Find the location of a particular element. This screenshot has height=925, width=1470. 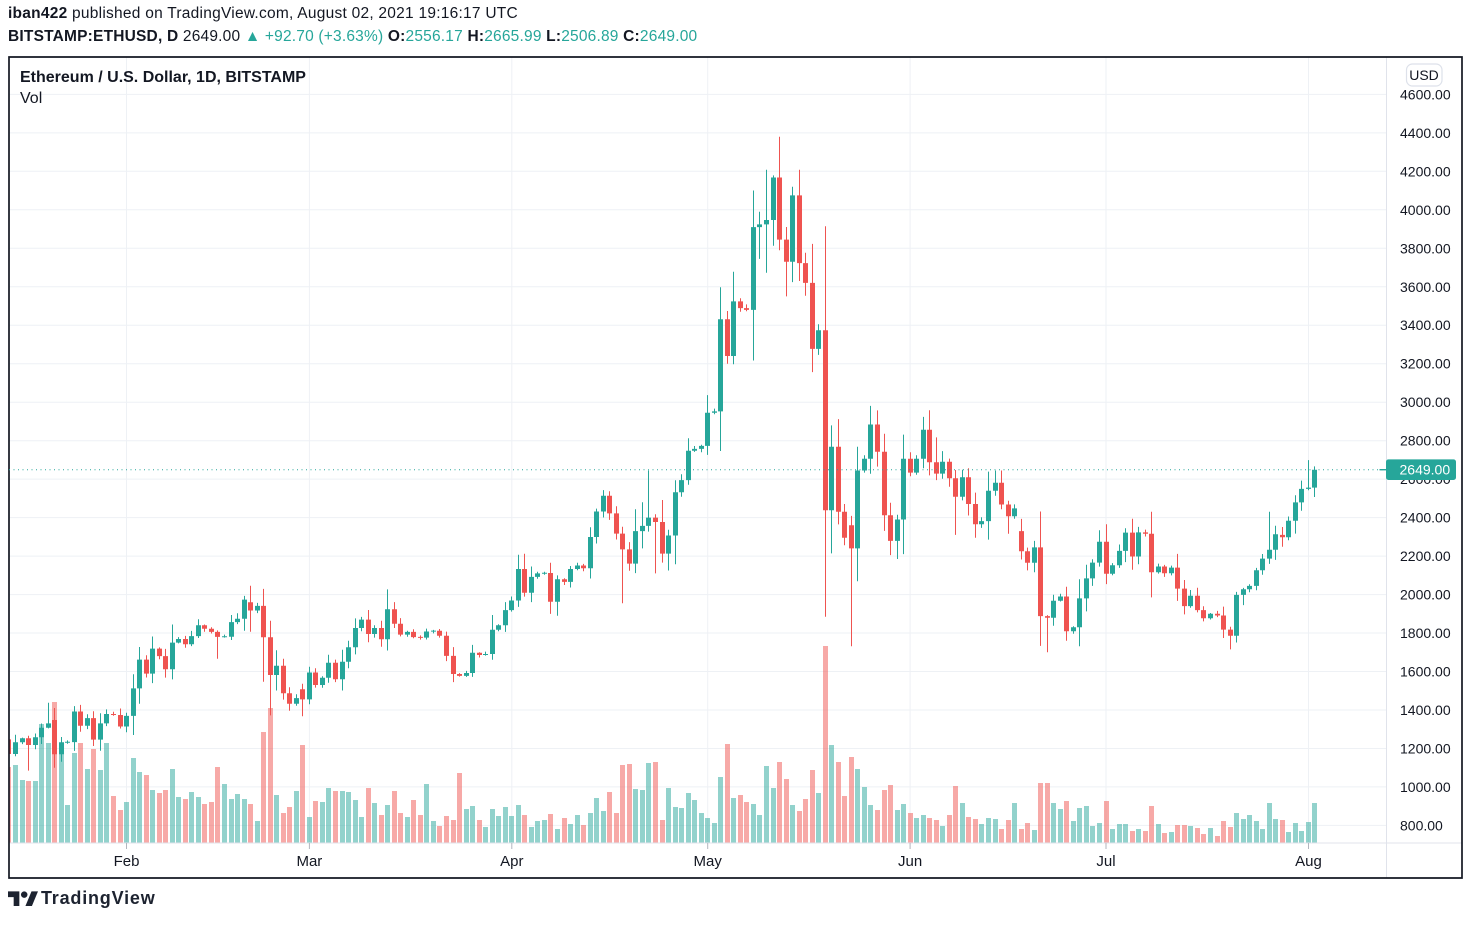

svg-text: 3000.00 is located at coordinates (1425, 402).